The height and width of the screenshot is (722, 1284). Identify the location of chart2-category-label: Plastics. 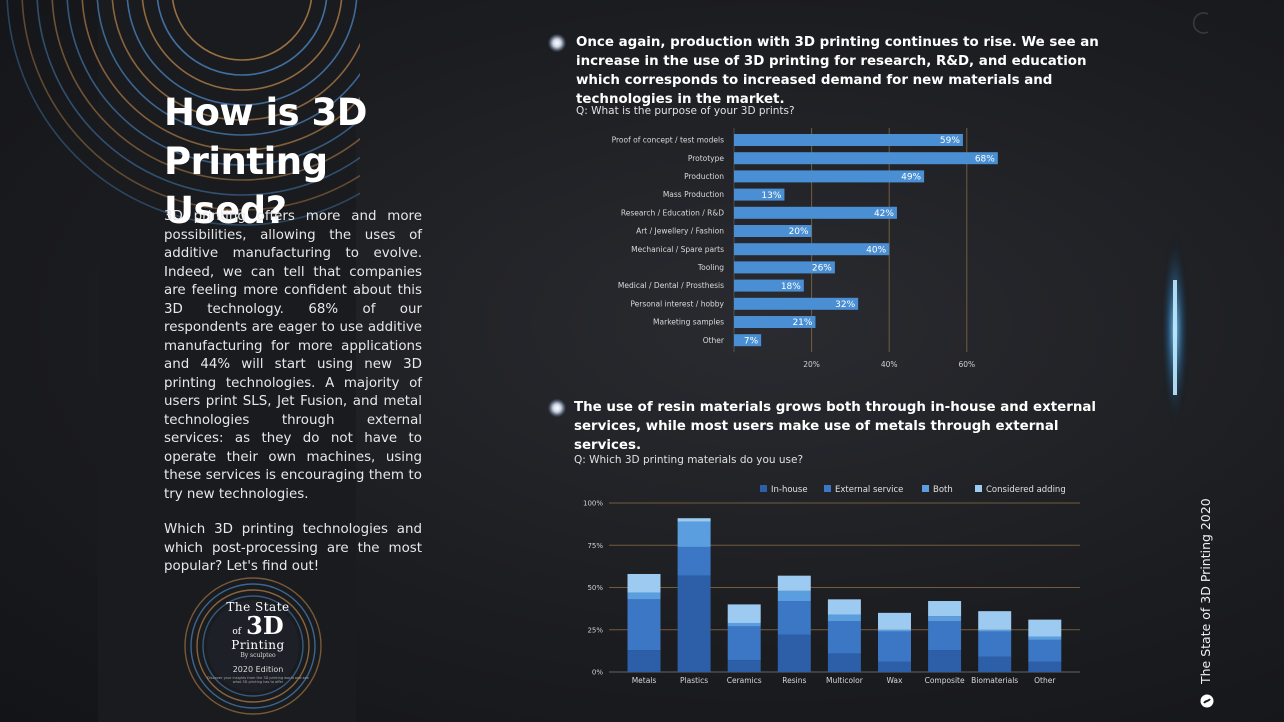
(694, 680).